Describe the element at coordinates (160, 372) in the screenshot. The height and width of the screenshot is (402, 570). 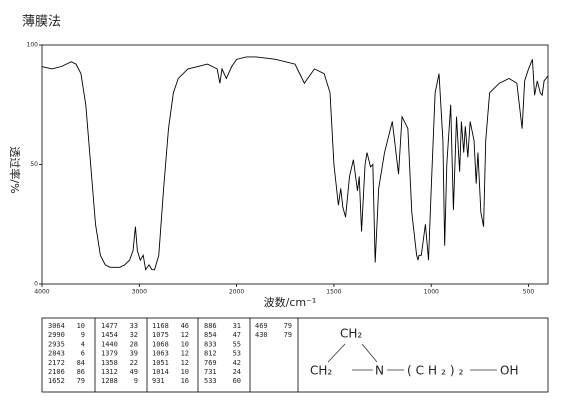
I see `peak-wavenumber: 1014` at that location.